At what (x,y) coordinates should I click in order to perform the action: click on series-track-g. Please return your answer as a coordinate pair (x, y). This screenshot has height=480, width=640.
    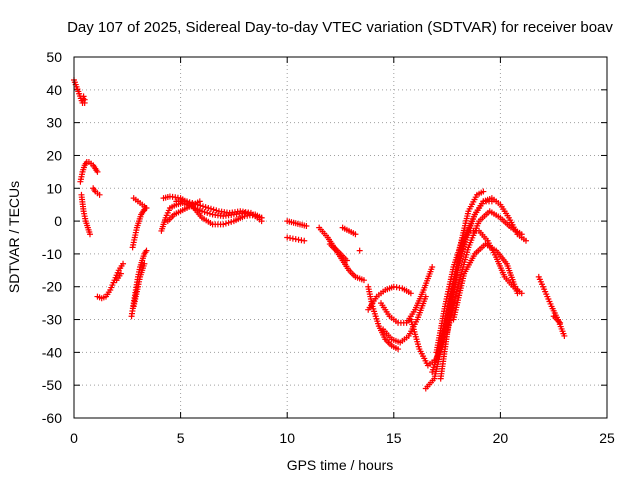
    Looking at the image, I should click on (139, 227).